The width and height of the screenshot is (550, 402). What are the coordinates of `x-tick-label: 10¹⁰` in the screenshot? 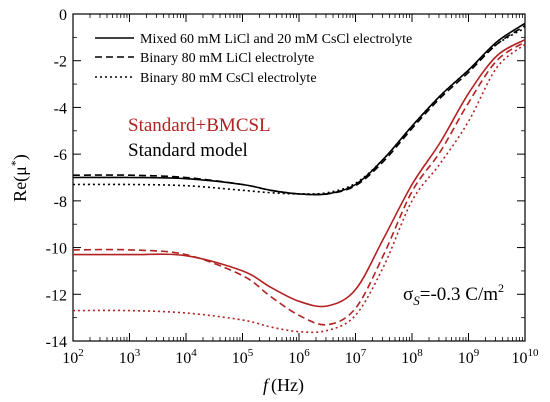 It's located at (526, 357).